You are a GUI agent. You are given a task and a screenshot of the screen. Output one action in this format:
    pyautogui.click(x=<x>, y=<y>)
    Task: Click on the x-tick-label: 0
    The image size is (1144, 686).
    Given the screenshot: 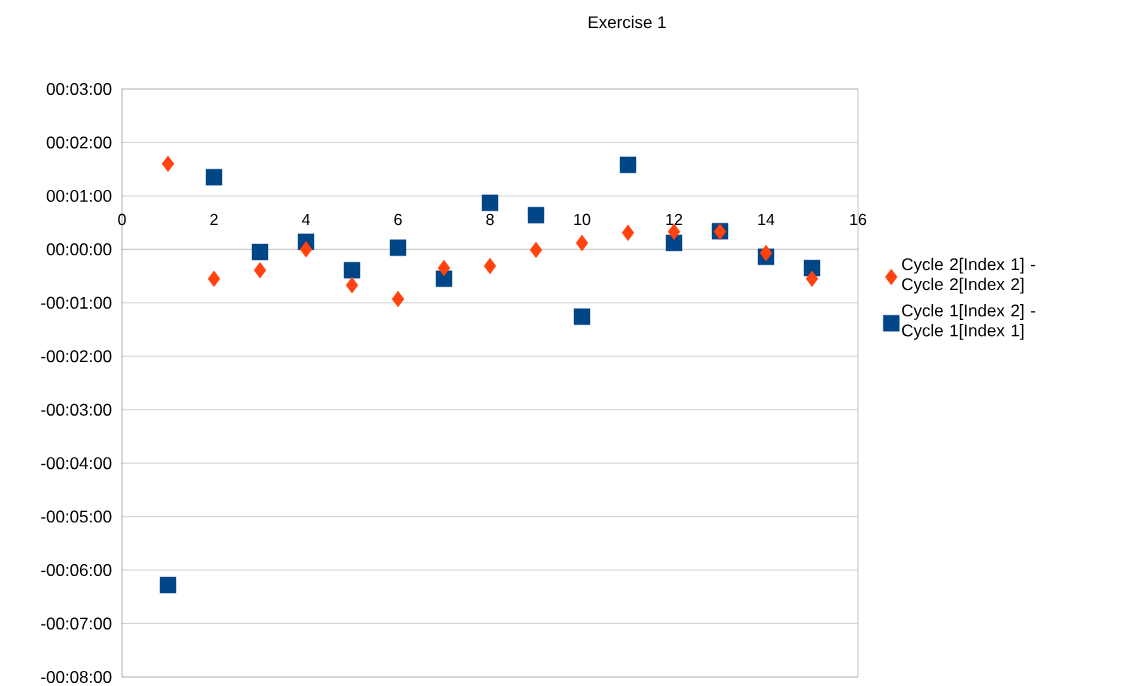 What is the action you would take?
    pyautogui.click(x=122, y=219)
    